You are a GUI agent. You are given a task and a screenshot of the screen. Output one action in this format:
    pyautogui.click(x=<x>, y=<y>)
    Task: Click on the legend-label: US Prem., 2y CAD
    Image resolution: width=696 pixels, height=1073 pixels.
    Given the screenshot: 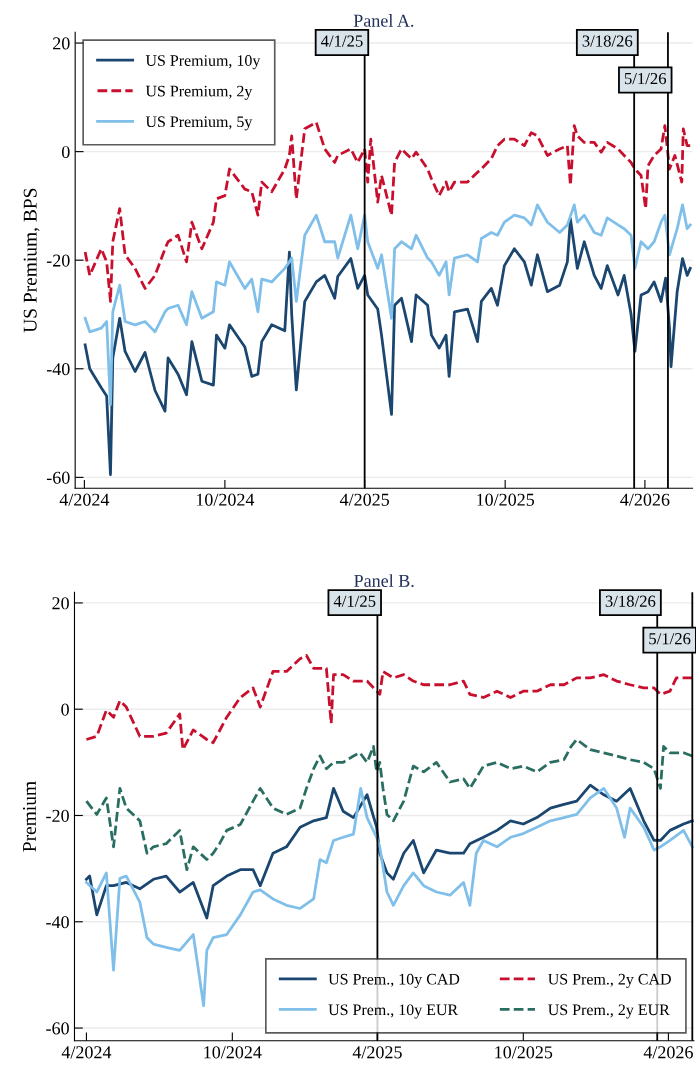 What is the action you would take?
    pyautogui.click(x=609, y=980)
    